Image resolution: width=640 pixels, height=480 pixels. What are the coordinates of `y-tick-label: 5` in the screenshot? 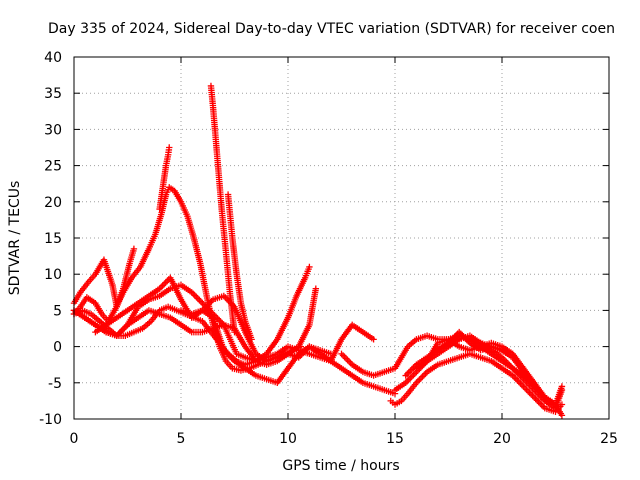 It's located at (57, 311).